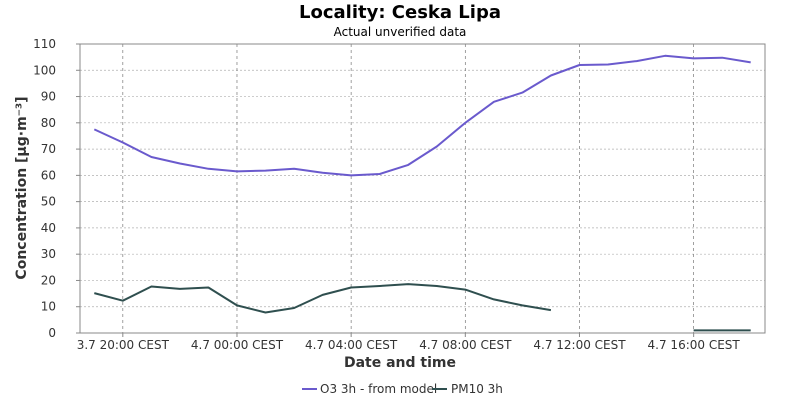 The height and width of the screenshot is (400, 800). What do you see at coordinates (323, 298) in the screenshot?
I see `series-line-pm10` at bounding box center [323, 298].